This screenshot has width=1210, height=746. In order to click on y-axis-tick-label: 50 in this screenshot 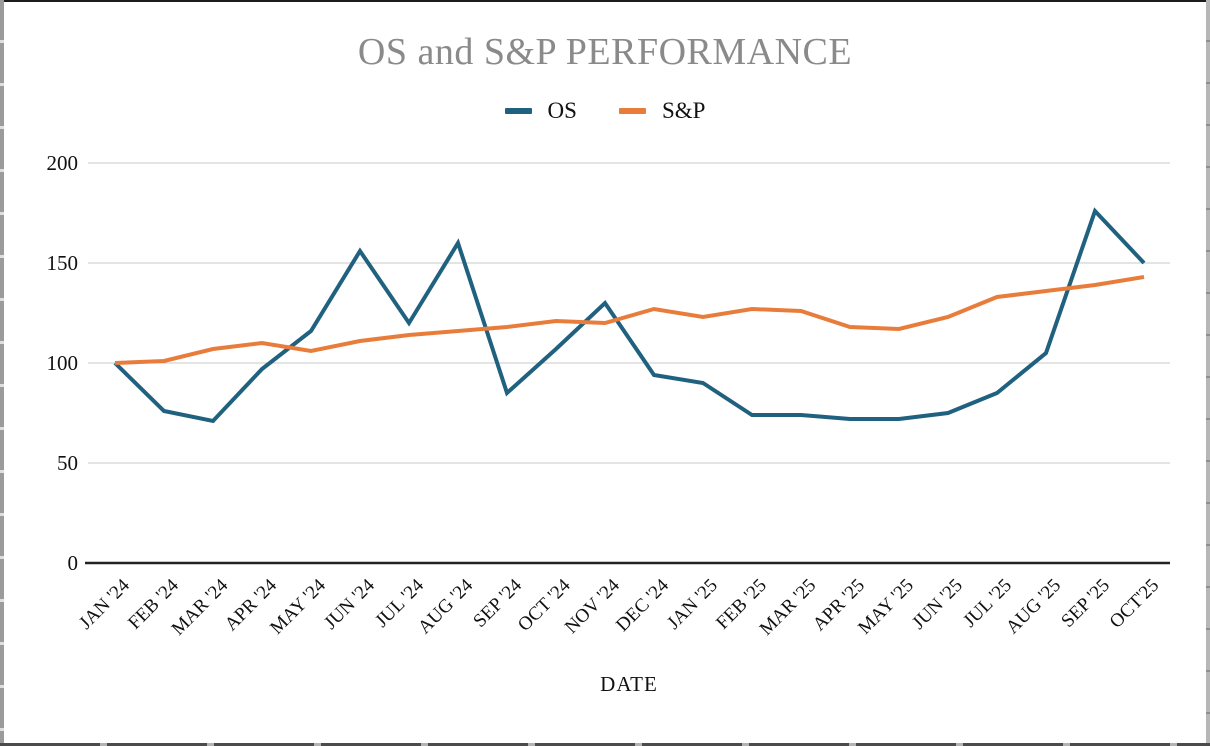, I will do `click(67, 463)`.